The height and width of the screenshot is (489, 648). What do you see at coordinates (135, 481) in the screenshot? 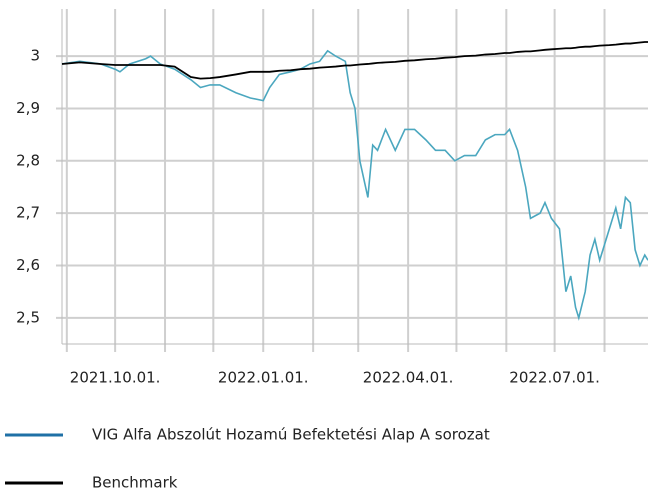
I see `legend-label: Benchmark` at bounding box center [135, 481].